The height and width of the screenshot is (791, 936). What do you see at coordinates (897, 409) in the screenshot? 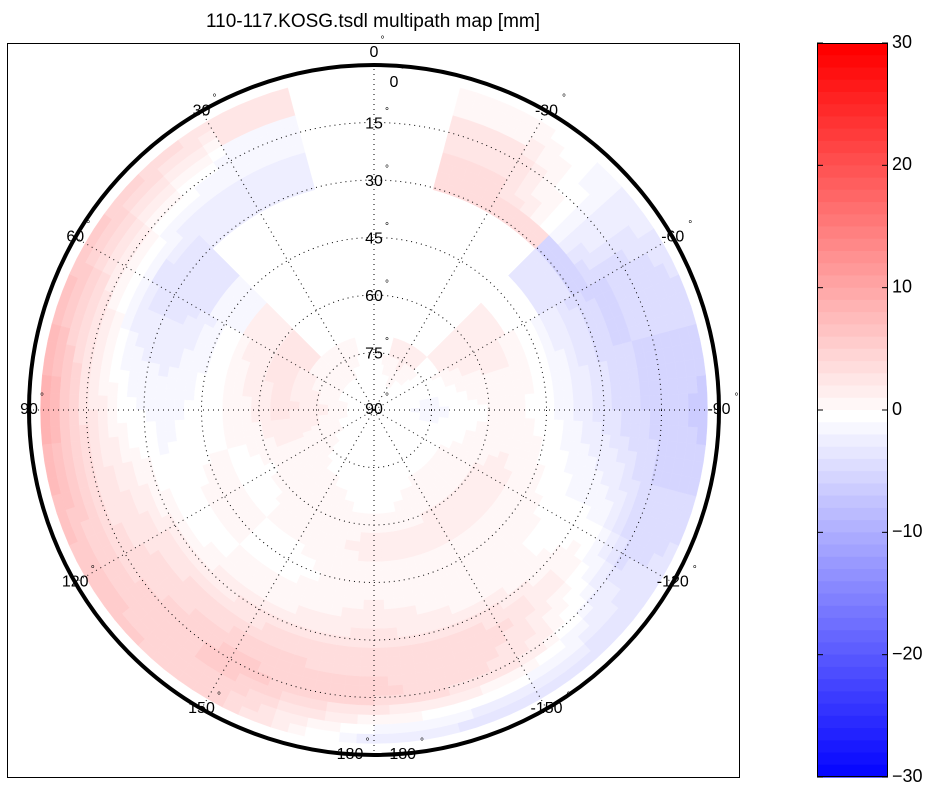
I see `colorbar-tick-label: 0` at bounding box center [897, 409].